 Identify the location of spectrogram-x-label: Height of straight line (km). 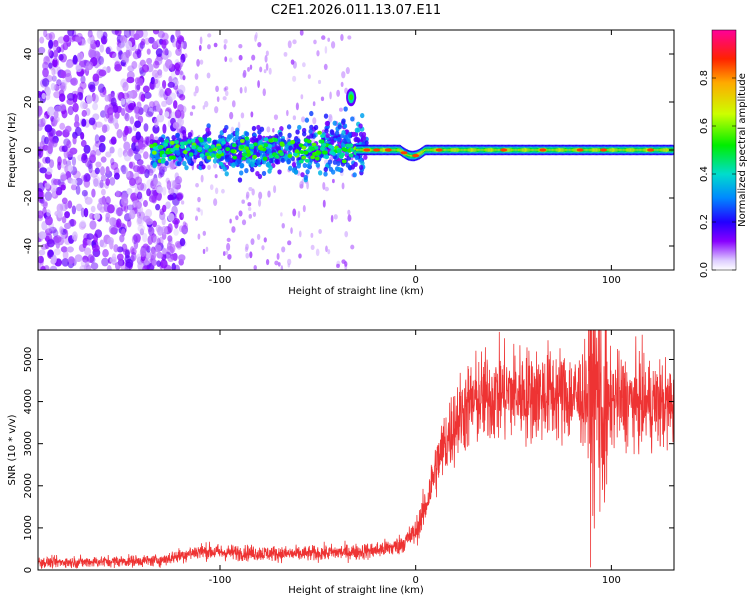
(356, 291).